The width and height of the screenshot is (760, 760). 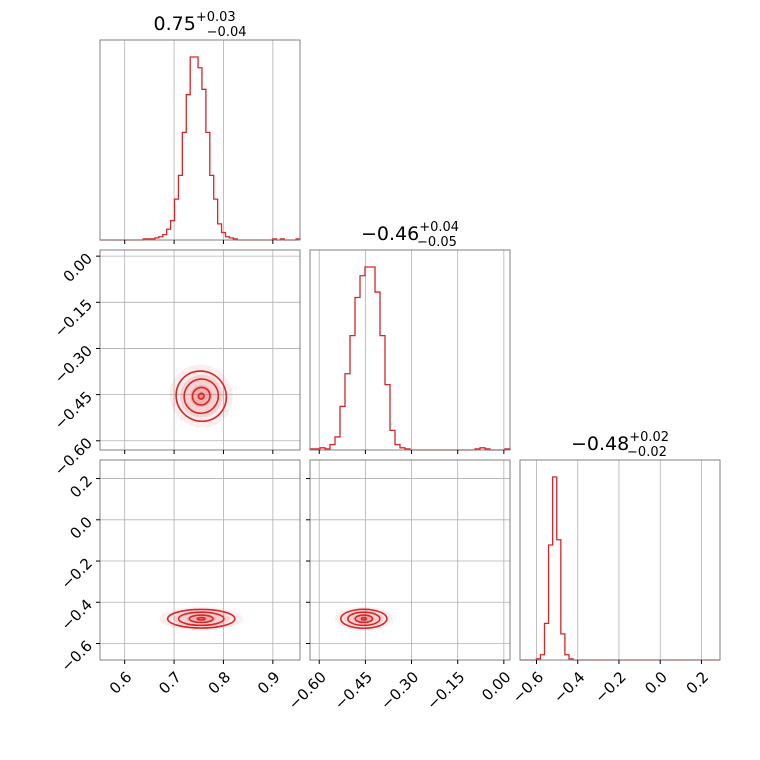 I want to click on y-tick-label: −0.45, so click(x=73, y=410).